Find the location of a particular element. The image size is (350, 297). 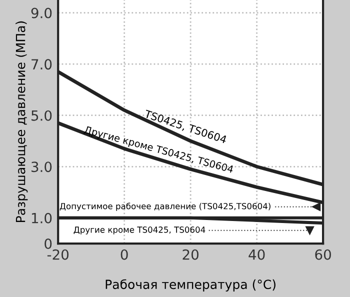

y-tick-label: 1.0 is located at coordinates (42, 218).